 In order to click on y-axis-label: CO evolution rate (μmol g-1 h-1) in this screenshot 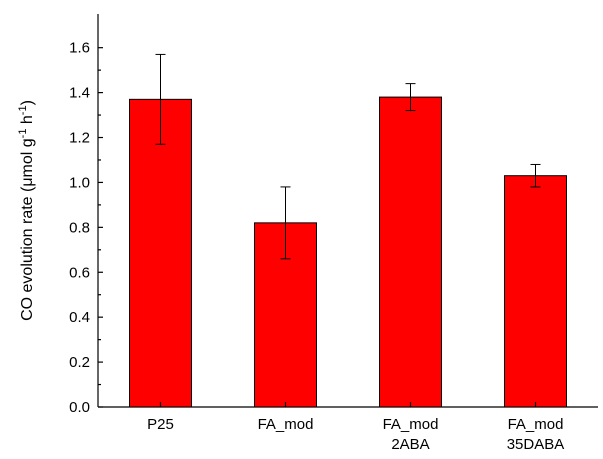, I will do `click(26, 210)`.